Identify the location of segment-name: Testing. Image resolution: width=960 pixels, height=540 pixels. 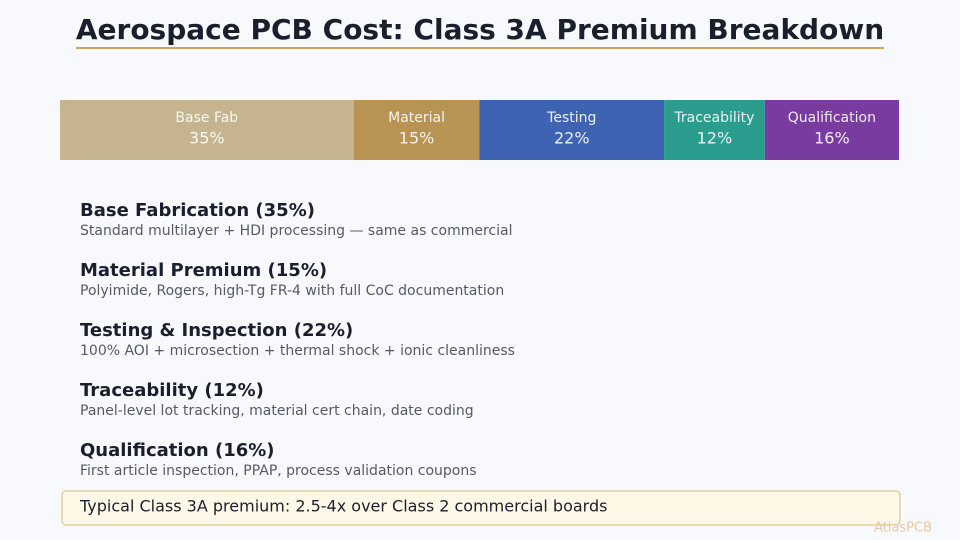
(571, 118).